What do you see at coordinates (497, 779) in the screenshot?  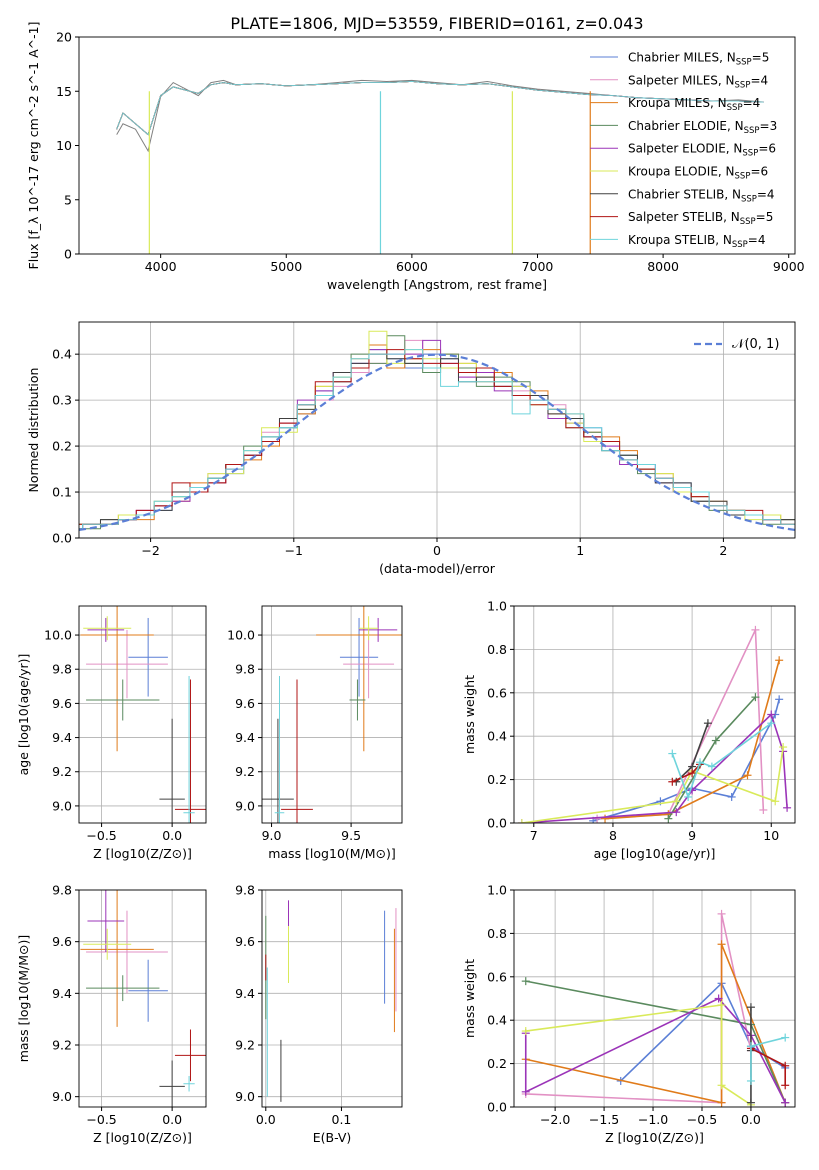 I see `y-tick-label: 0.2` at bounding box center [497, 779].